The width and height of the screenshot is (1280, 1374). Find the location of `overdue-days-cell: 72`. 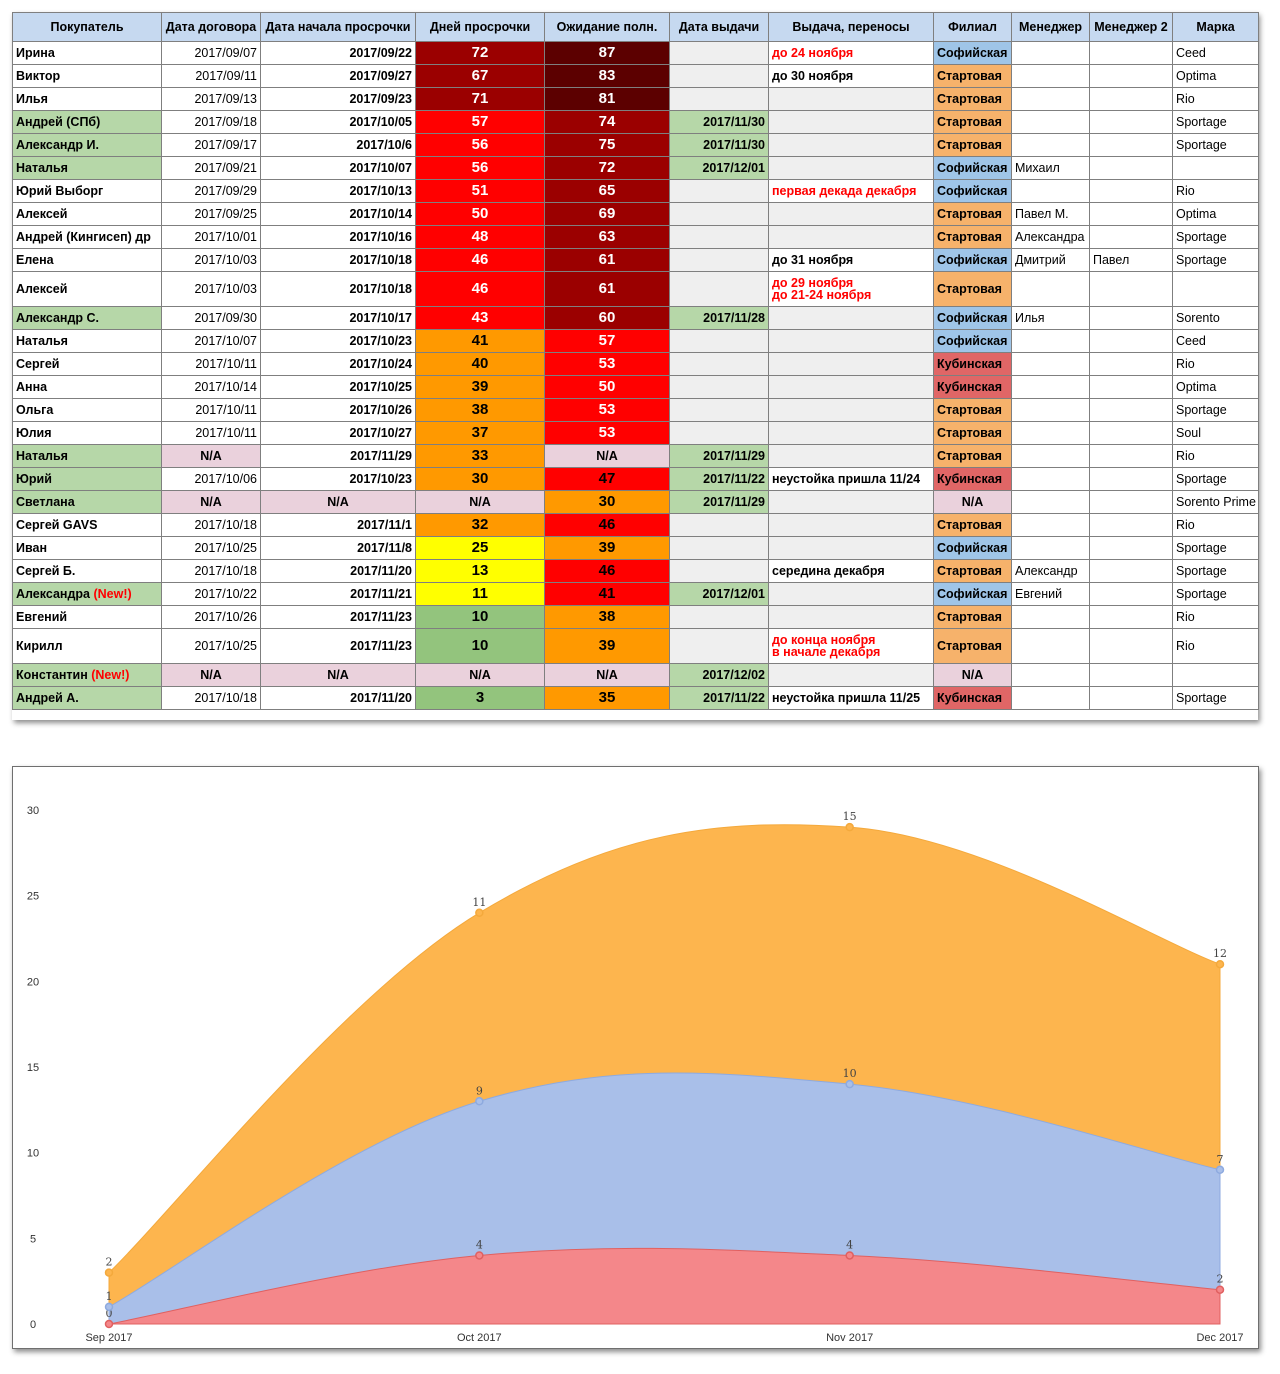

overdue-days-cell: 72 is located at coordinates (480, 53).